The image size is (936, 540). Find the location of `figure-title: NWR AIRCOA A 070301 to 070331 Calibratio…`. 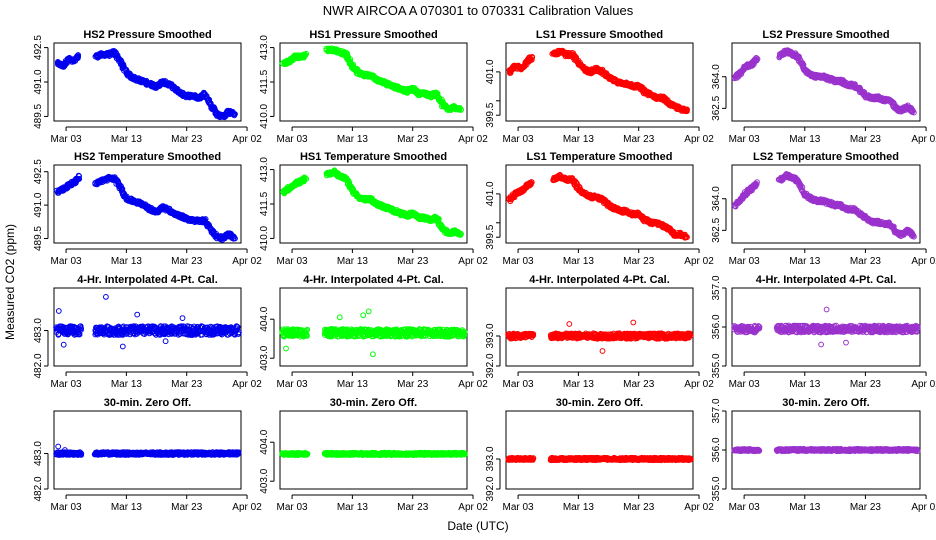

figure-title: NWR AIRCOA A 070301 to 070331 Calibratio… is located at coordinates (478, 10).